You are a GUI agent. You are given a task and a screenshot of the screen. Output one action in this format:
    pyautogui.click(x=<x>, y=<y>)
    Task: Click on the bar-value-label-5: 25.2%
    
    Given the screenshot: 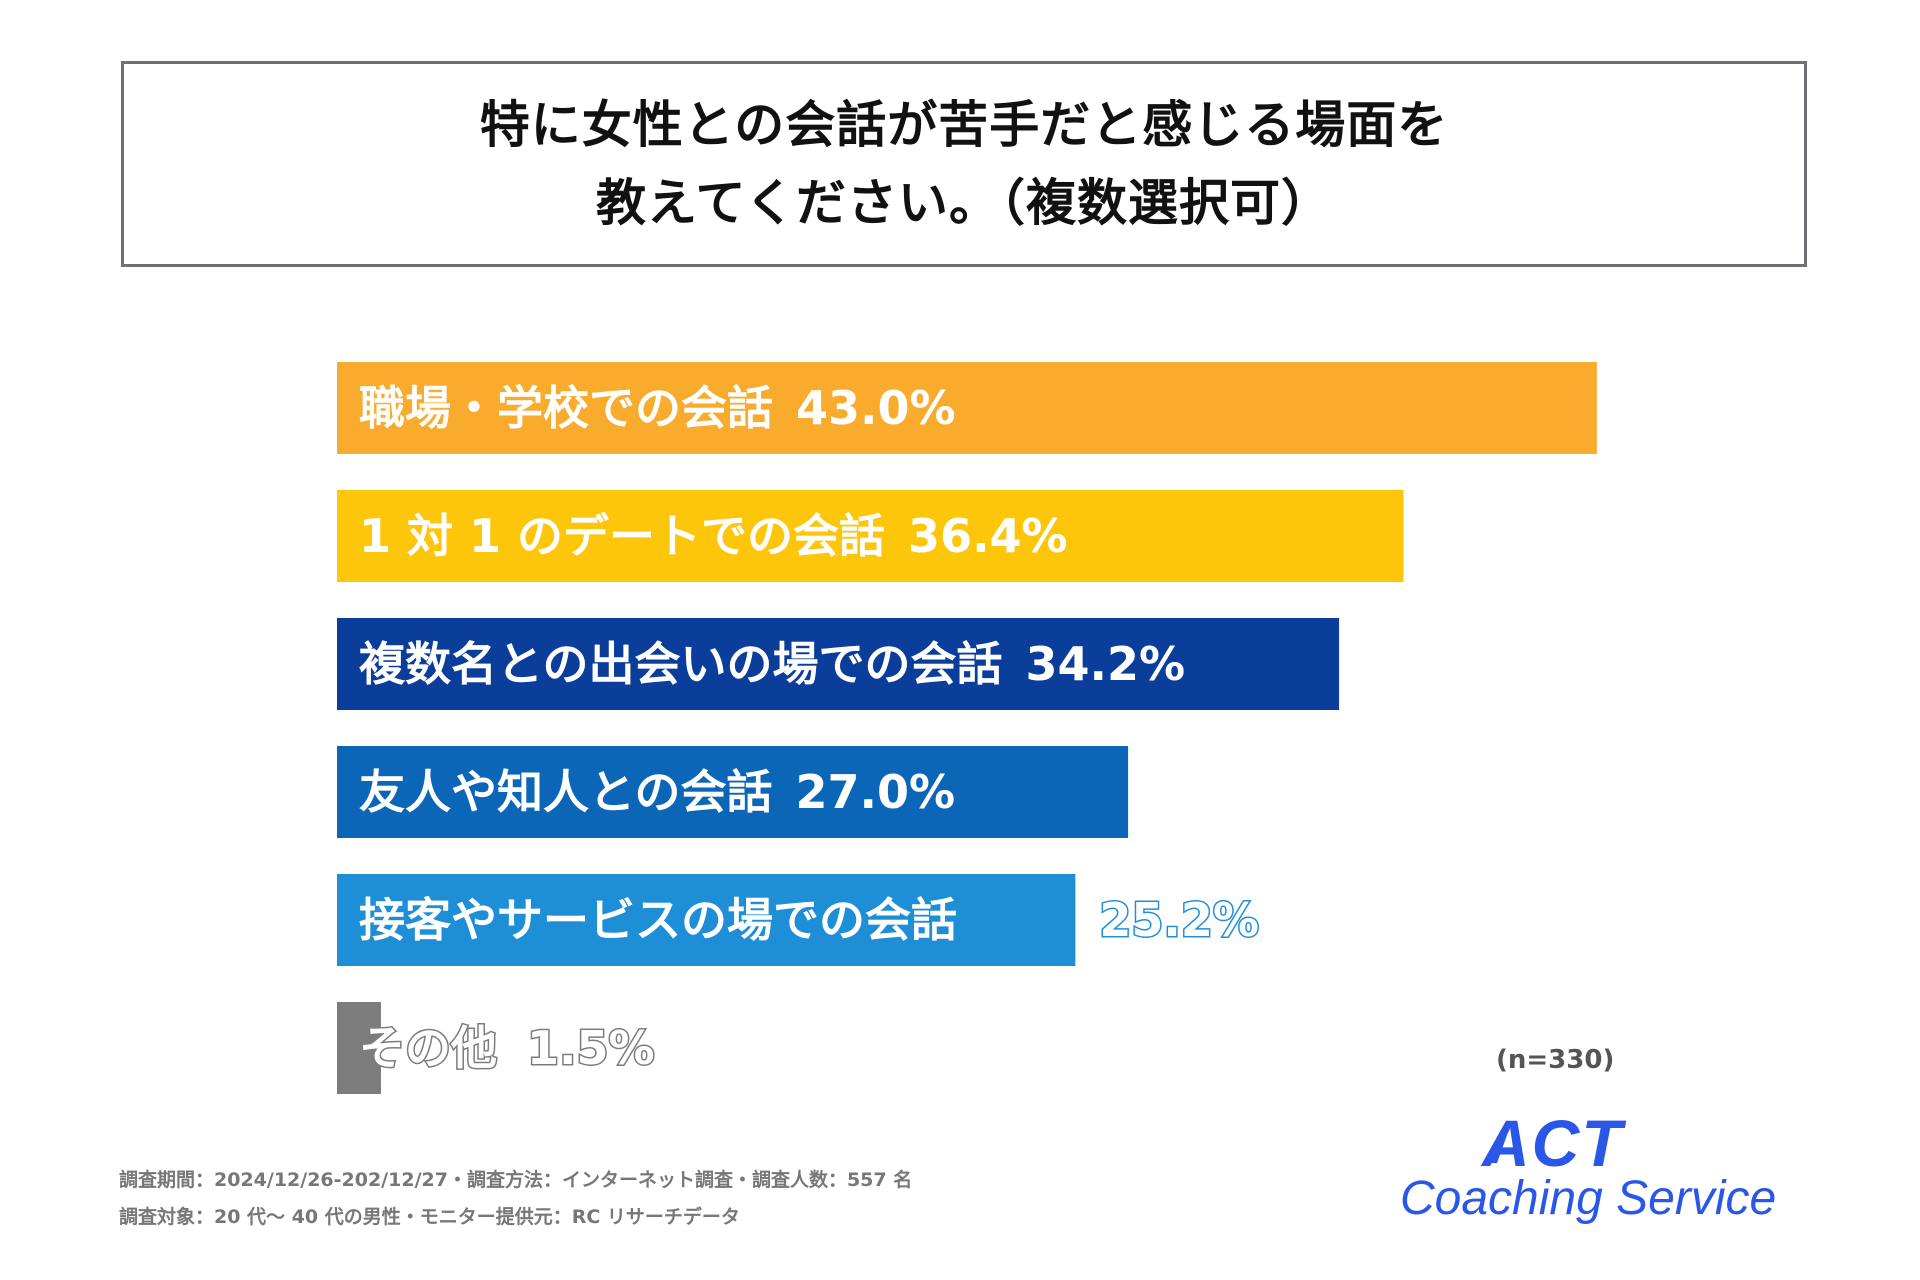 What is the action you would take?
    pyautogui.click(x=1179, y=920)
    